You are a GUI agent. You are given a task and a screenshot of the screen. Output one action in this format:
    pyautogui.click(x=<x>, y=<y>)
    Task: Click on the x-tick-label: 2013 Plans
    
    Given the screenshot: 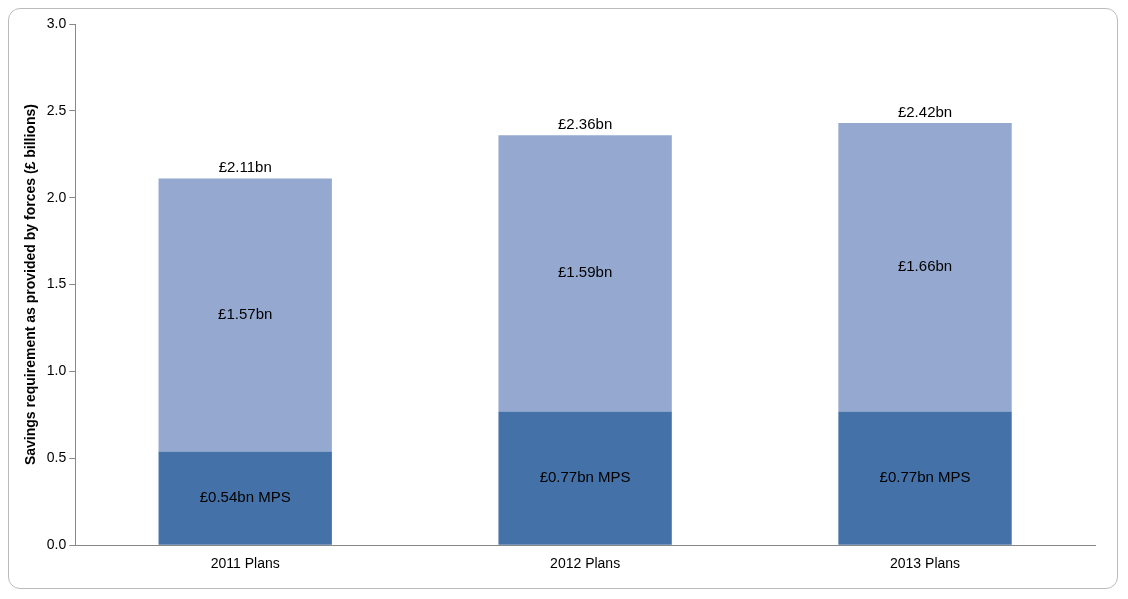 What is the action you would take?
    pyautogui.click(x=925, y=563)
    